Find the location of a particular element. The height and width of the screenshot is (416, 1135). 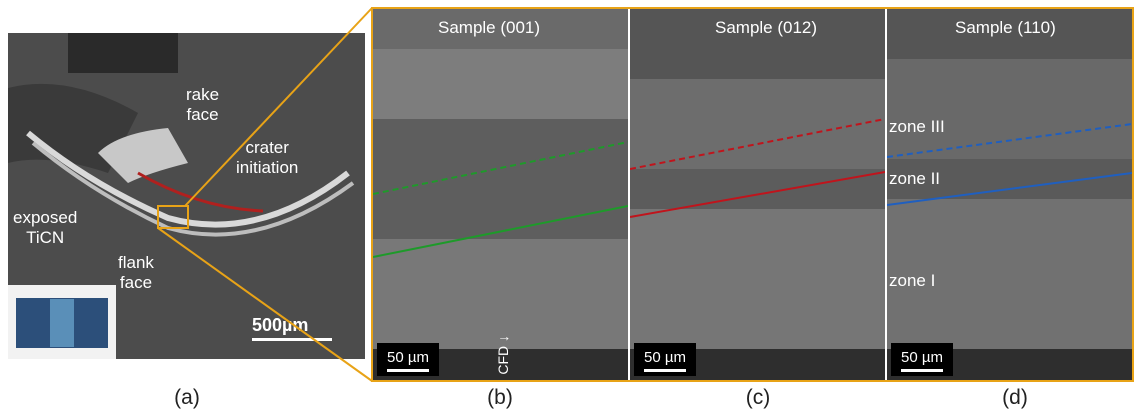

sample-012-title: Sample (012) is located at coordinates (766, 27).